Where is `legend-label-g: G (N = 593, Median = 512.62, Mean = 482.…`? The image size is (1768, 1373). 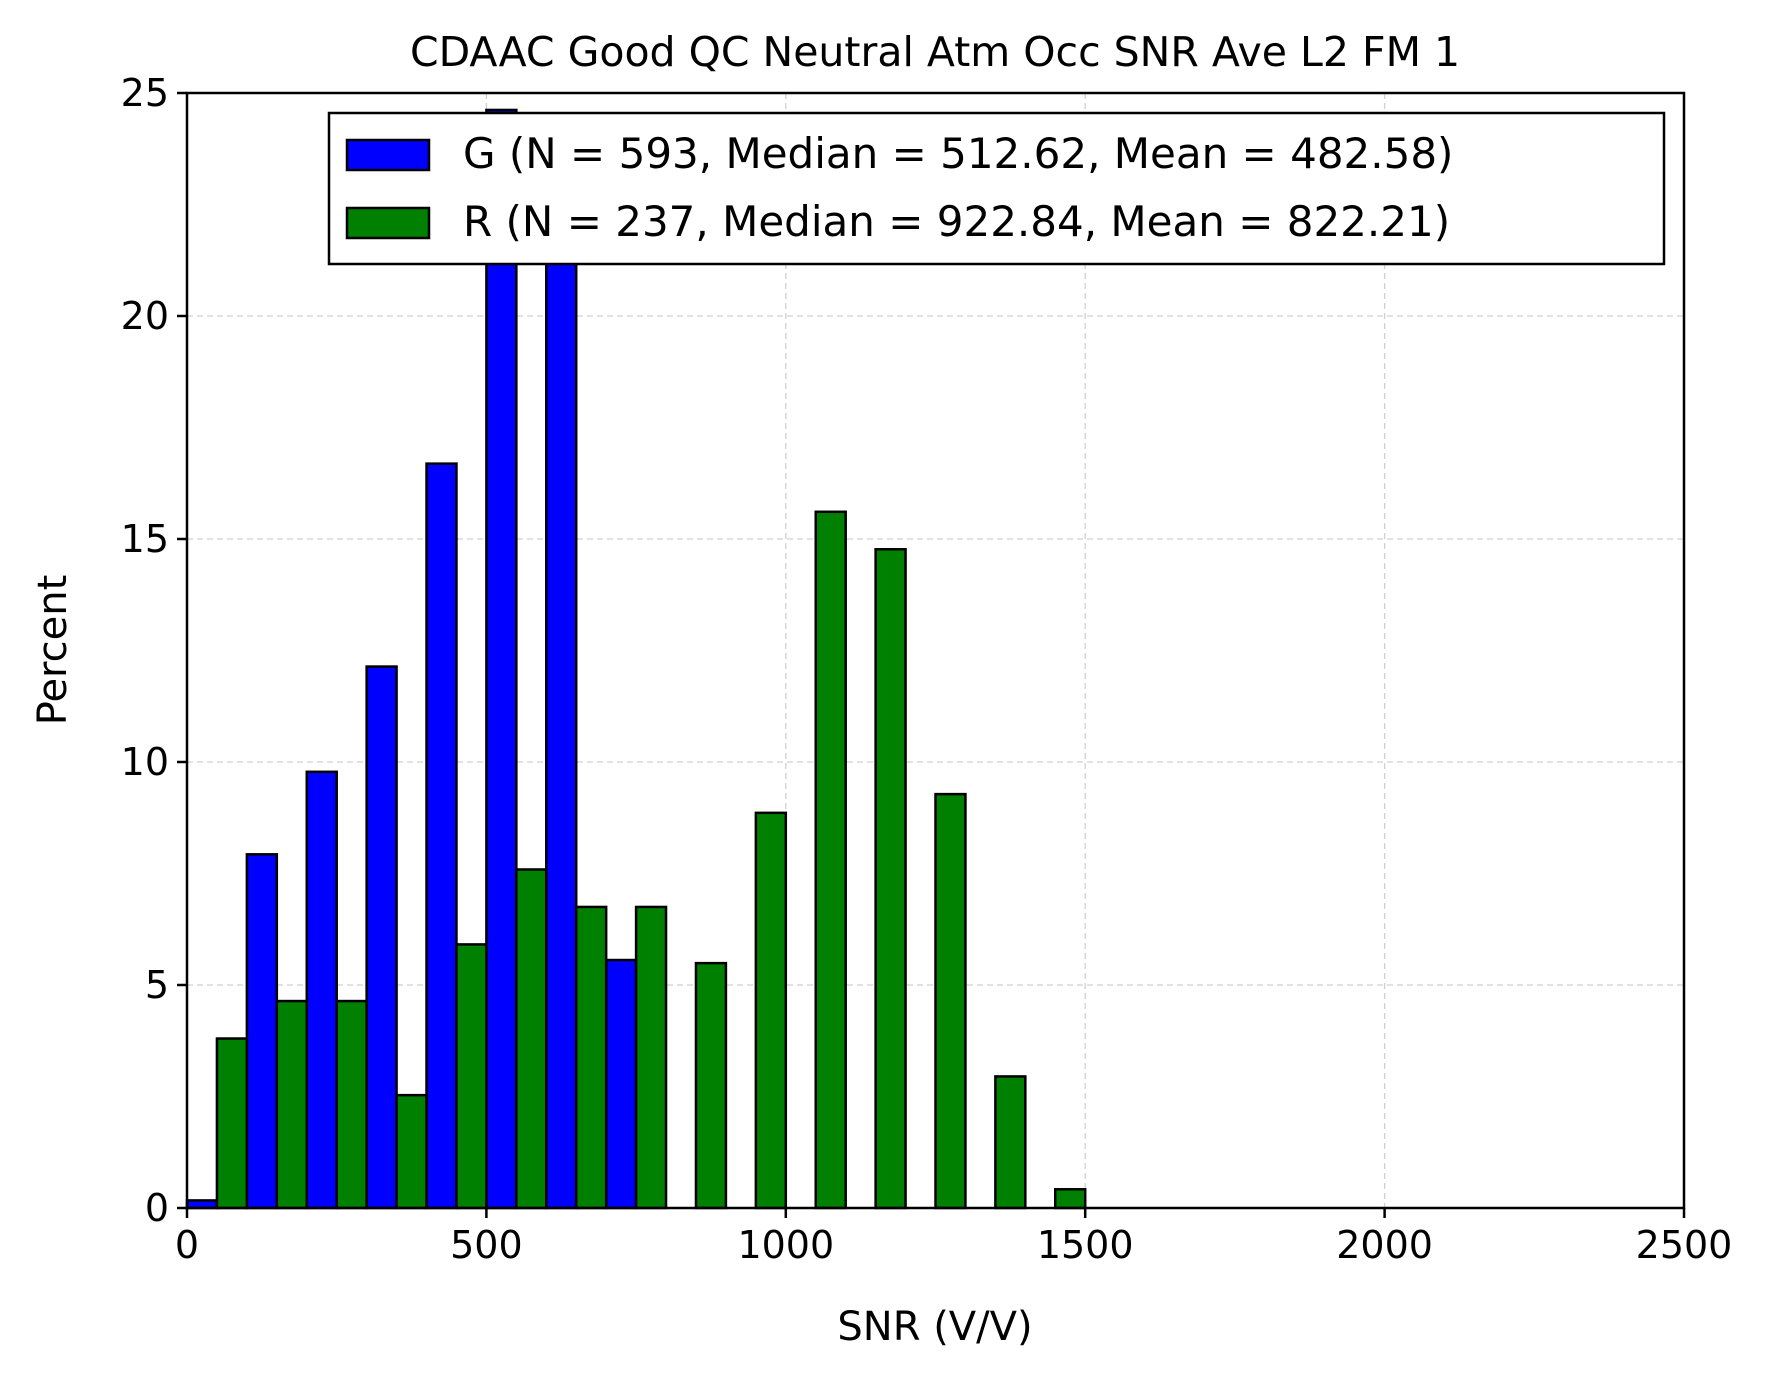 legend-label-g: G (N = 593, Median = 512.62, Mean = 482.… is located at coordinates (958, 153).